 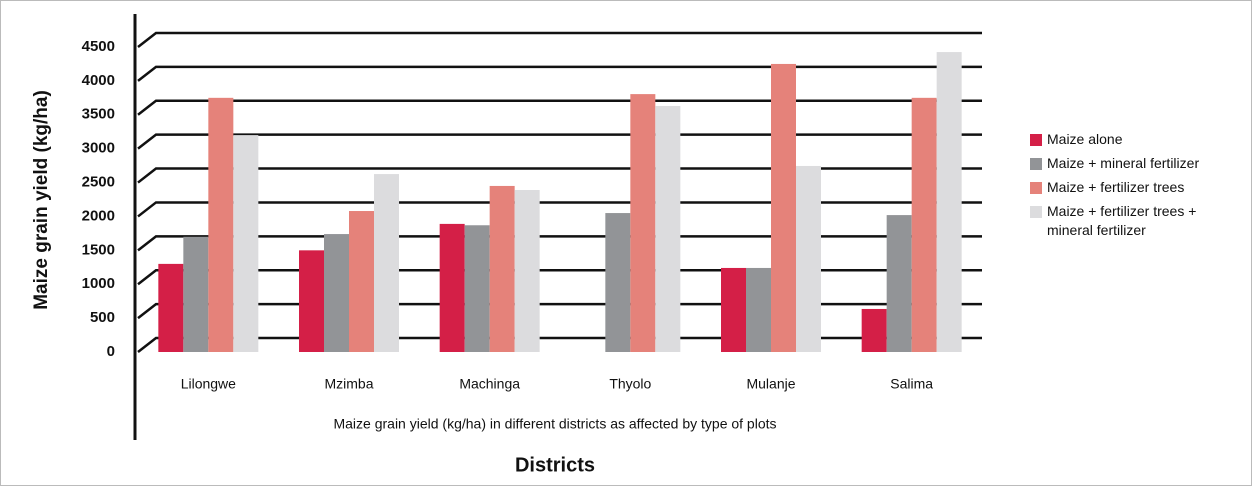 I want to click on x-tick-label: Salima, so click(x=911, y=384).